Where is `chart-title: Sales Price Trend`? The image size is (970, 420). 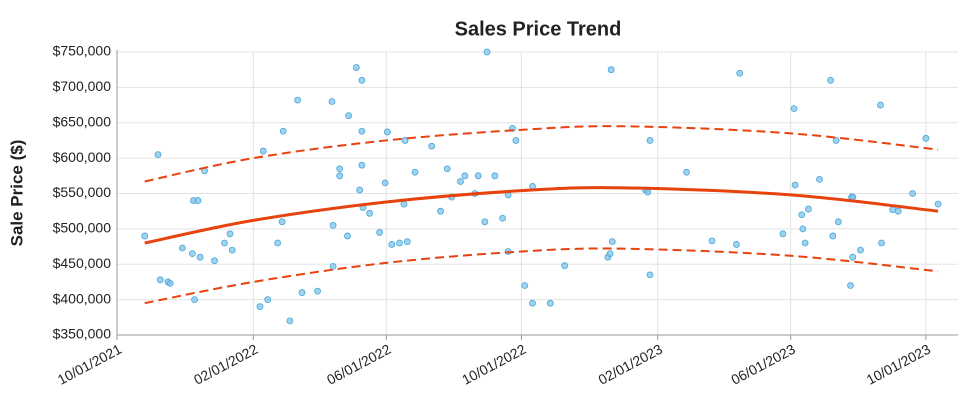
chart-title: Sales Price Trend is located at coordinates (538, 29).